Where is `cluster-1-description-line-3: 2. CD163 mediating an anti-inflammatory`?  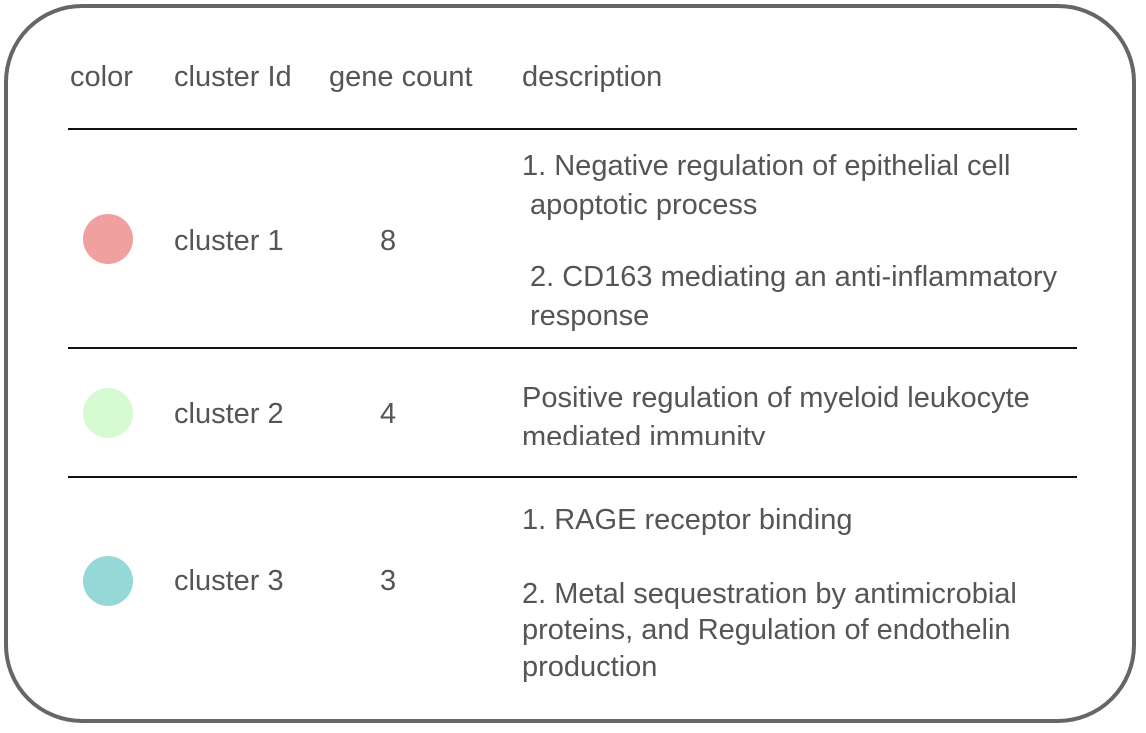
cluster-1-description-line-3: 2. CD163 mediating an anti-inflammatory is located at coordinates (794, 277).